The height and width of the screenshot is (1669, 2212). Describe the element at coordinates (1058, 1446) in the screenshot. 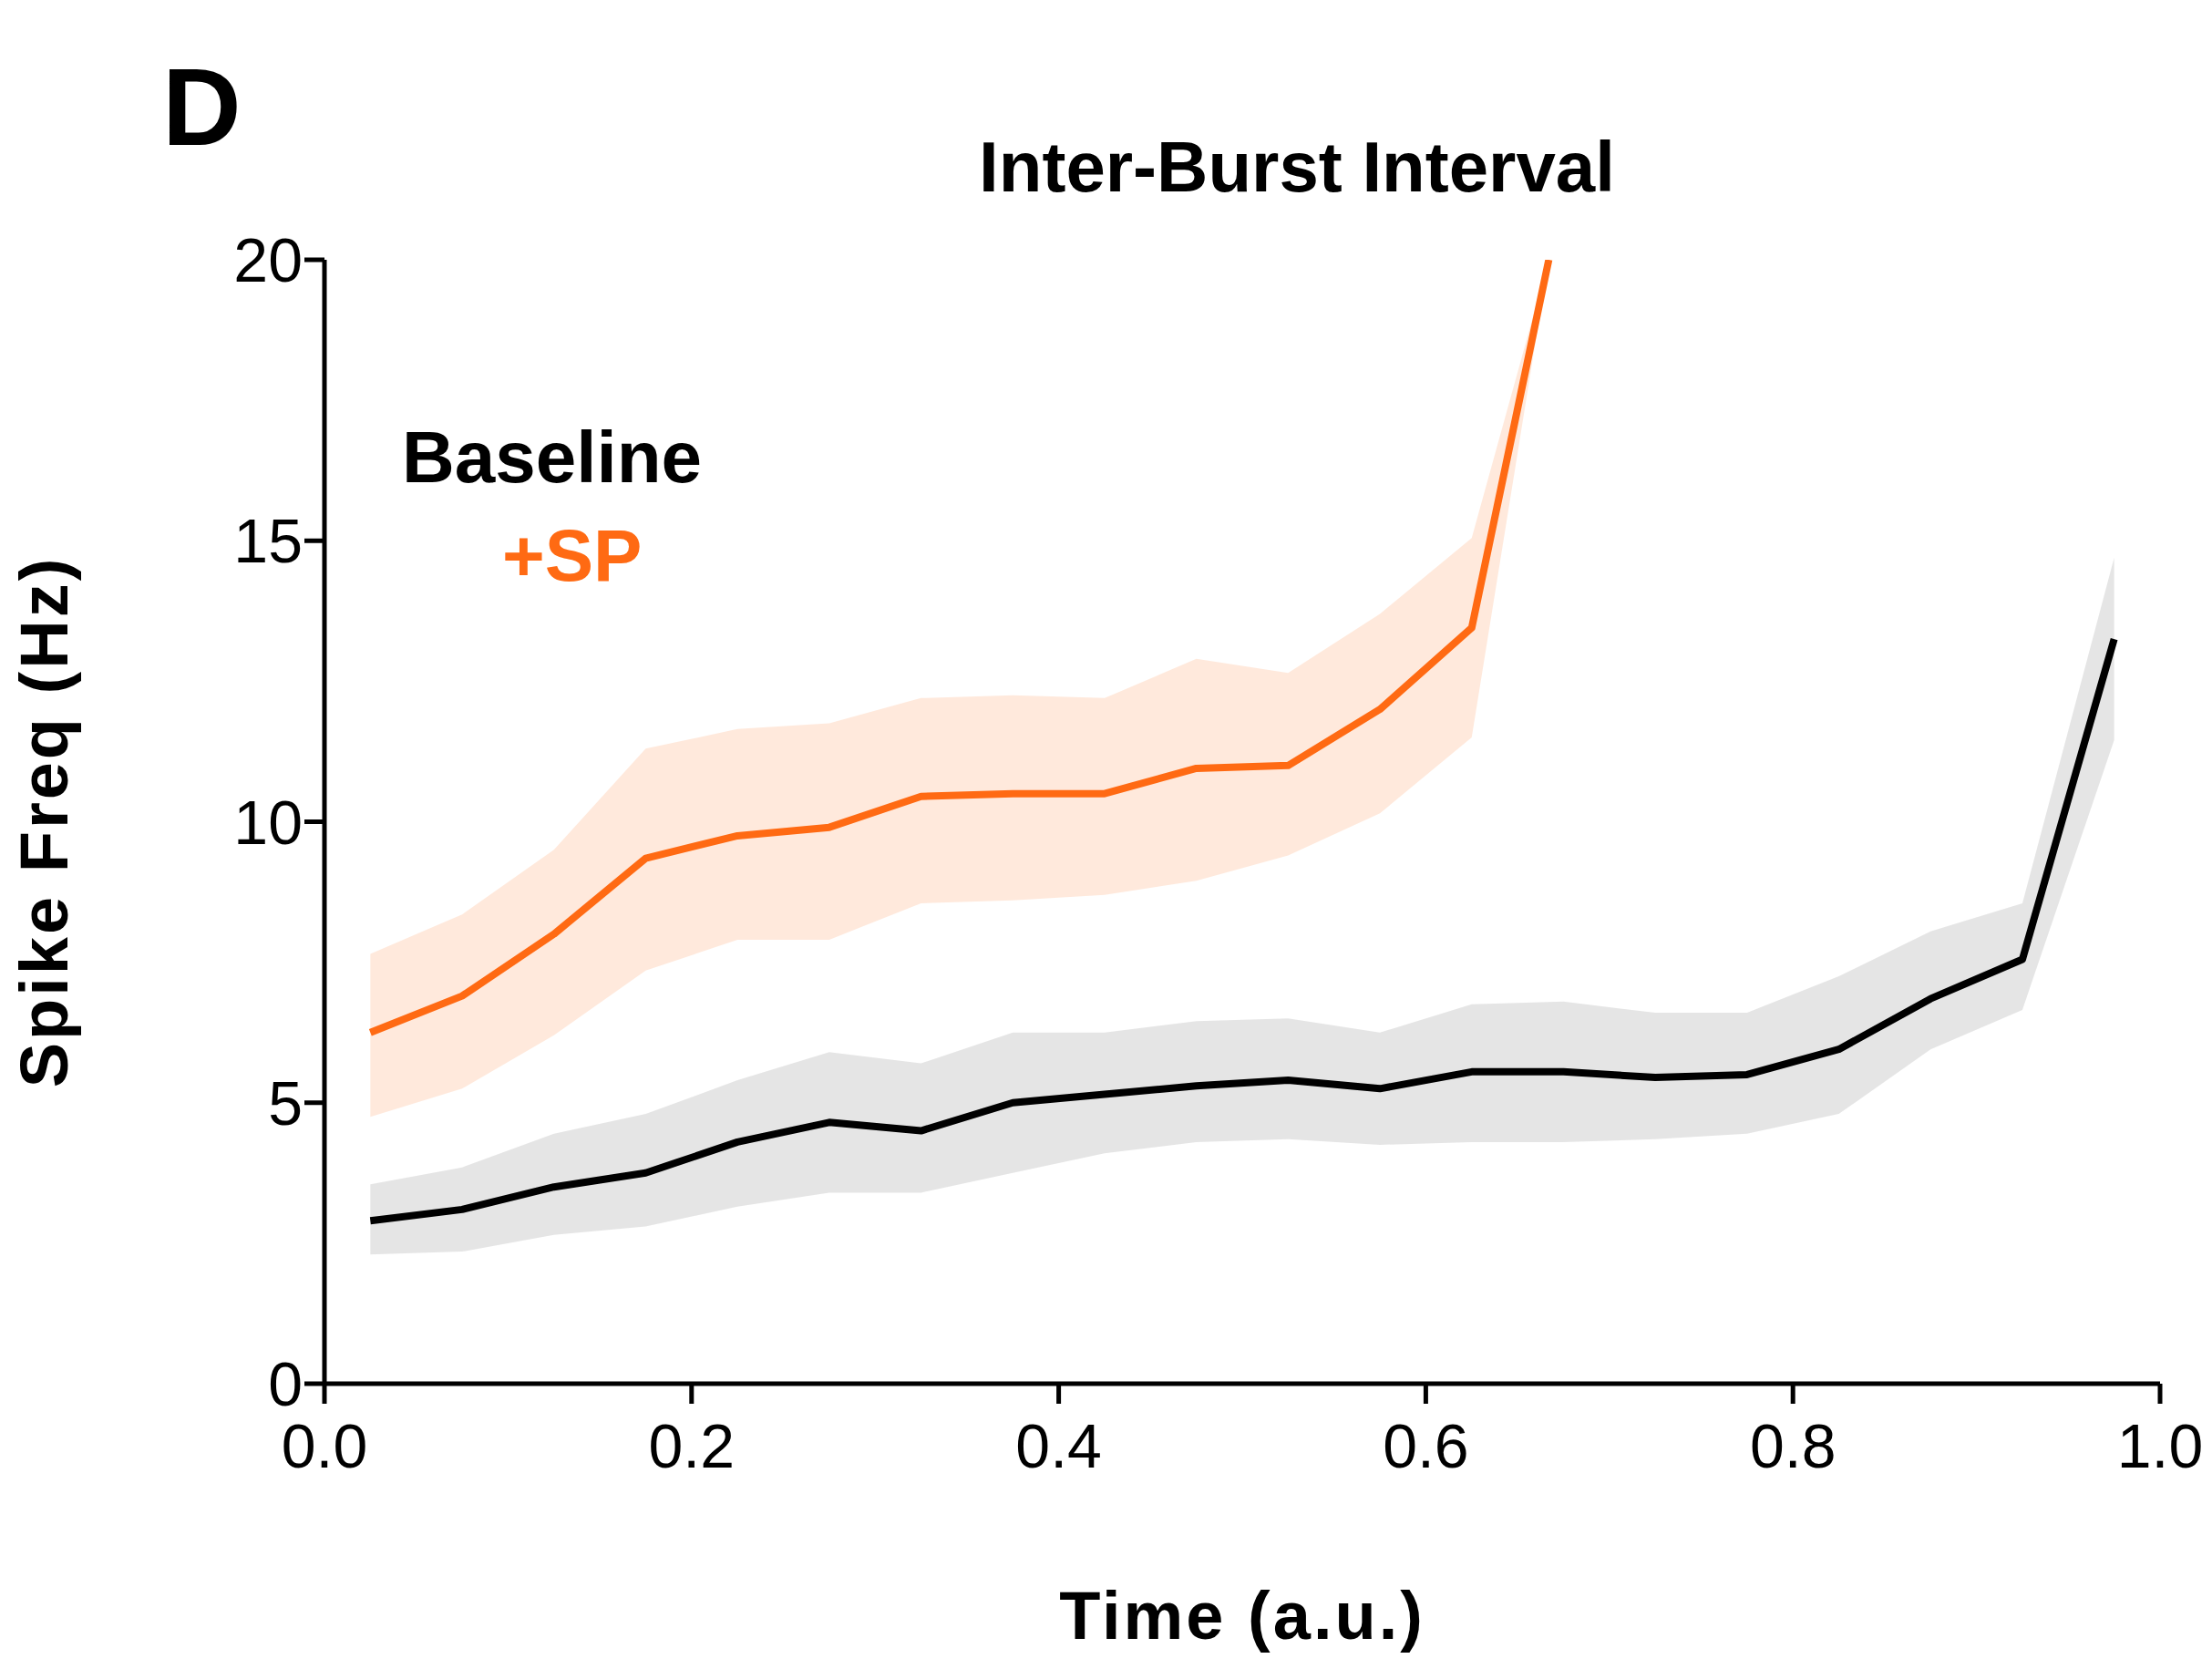

I see `x-tick-label: 0.4` at that location.